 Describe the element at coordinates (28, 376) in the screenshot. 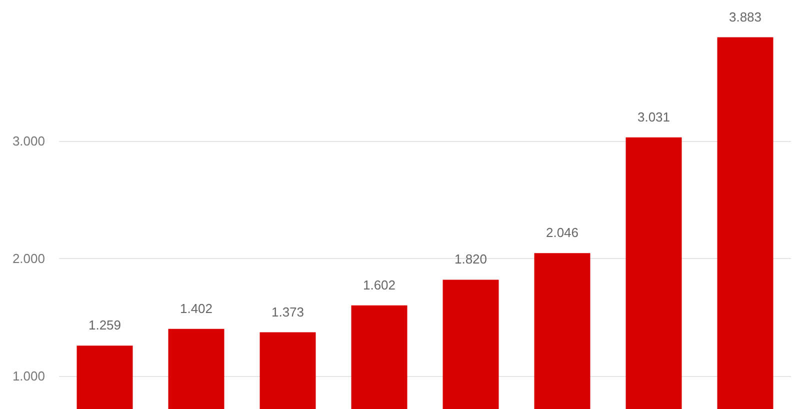

I see `y-tick-label: 1.000` at that location.